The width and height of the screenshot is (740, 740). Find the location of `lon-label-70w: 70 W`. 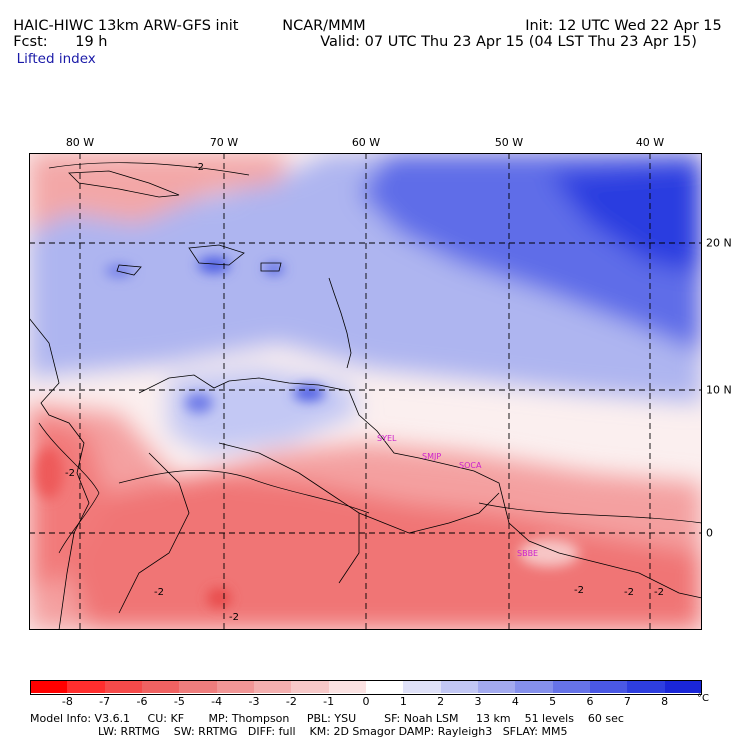

lon-label-70w: 70 W is located at coordinates (224, 142).